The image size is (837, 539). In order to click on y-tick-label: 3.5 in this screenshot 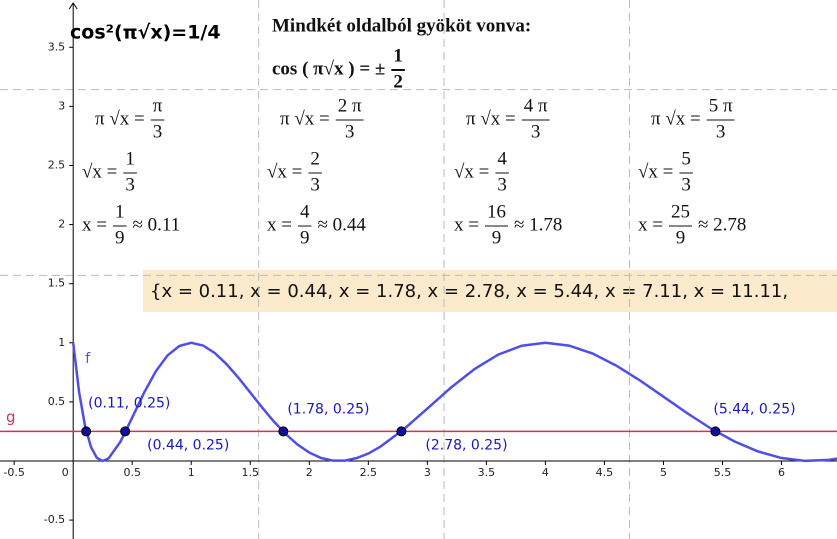, I will do `click(57, 46)`.